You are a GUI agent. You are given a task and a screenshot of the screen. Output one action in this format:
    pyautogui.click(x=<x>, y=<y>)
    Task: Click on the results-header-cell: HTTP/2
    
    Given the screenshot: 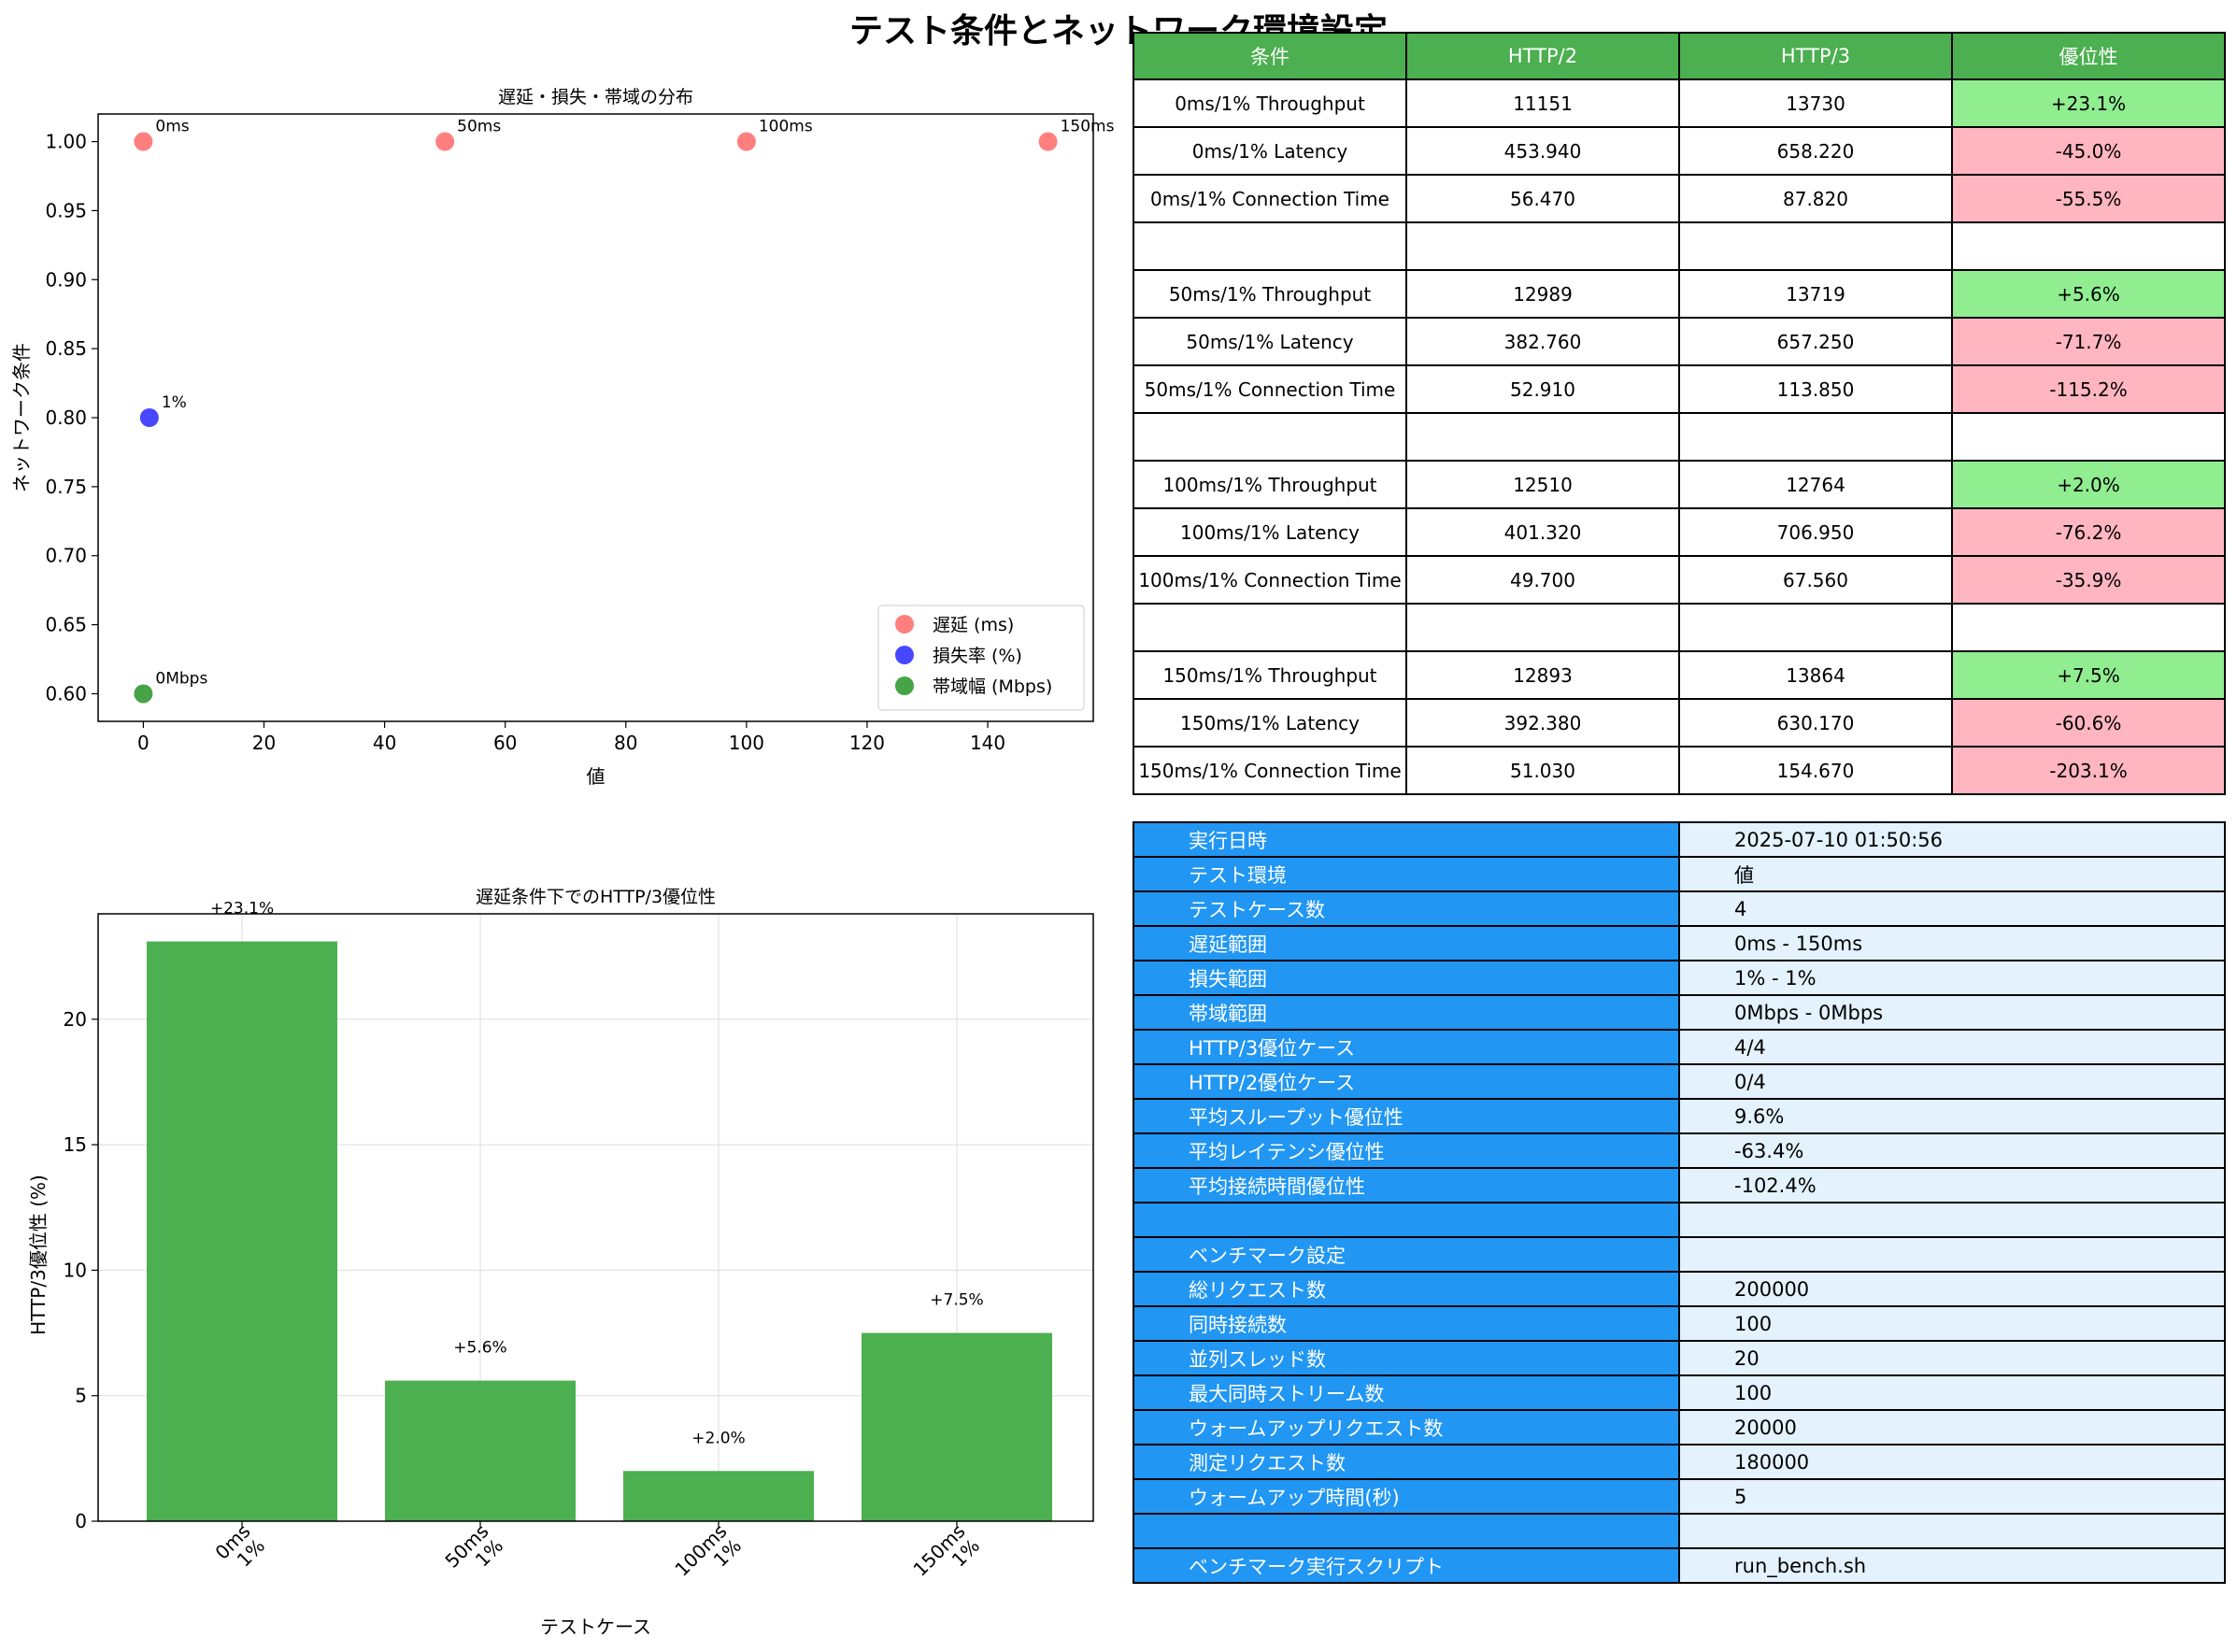 What is the action you would take?
    pyautogui.click(x=1542, y=56)
    